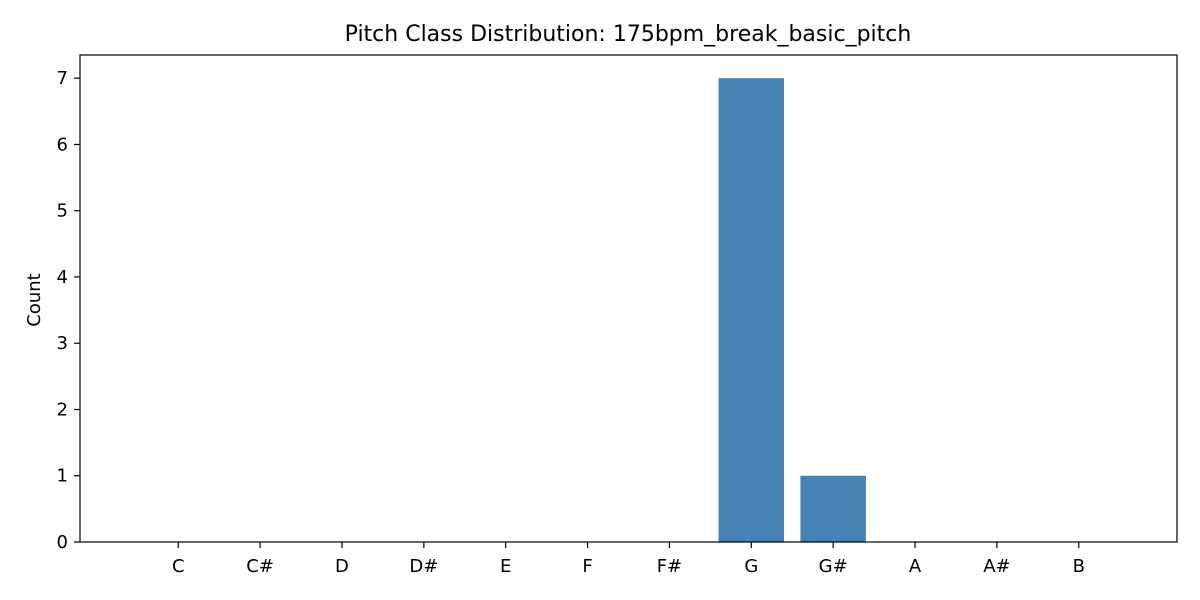 Image resolution: width=1200 pixels, height=600 pixels. Describe the element at coordinates (62, 78) in the screenshot. I see `y-tick-label: 7` at that location.